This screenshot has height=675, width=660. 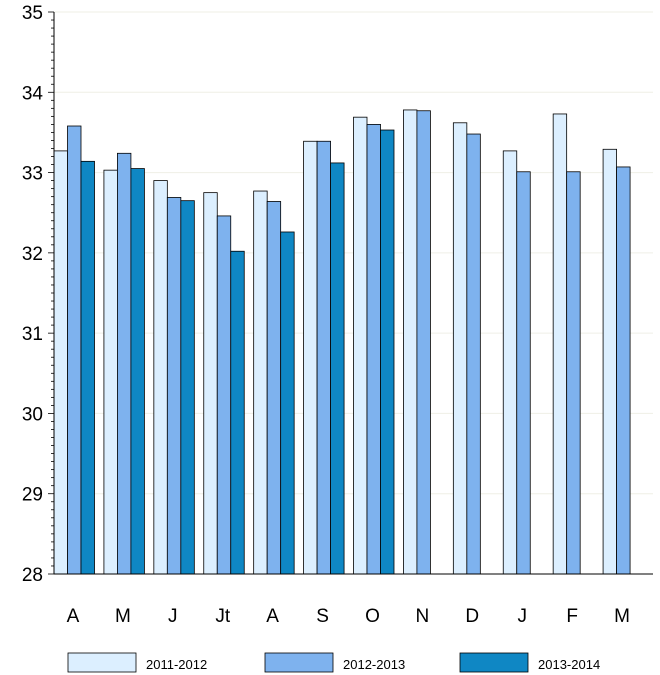 What do you see at coordinates (32, 495) in the screenshot?
I see `y-tick-label: 29` at bounding box center [32, 495].